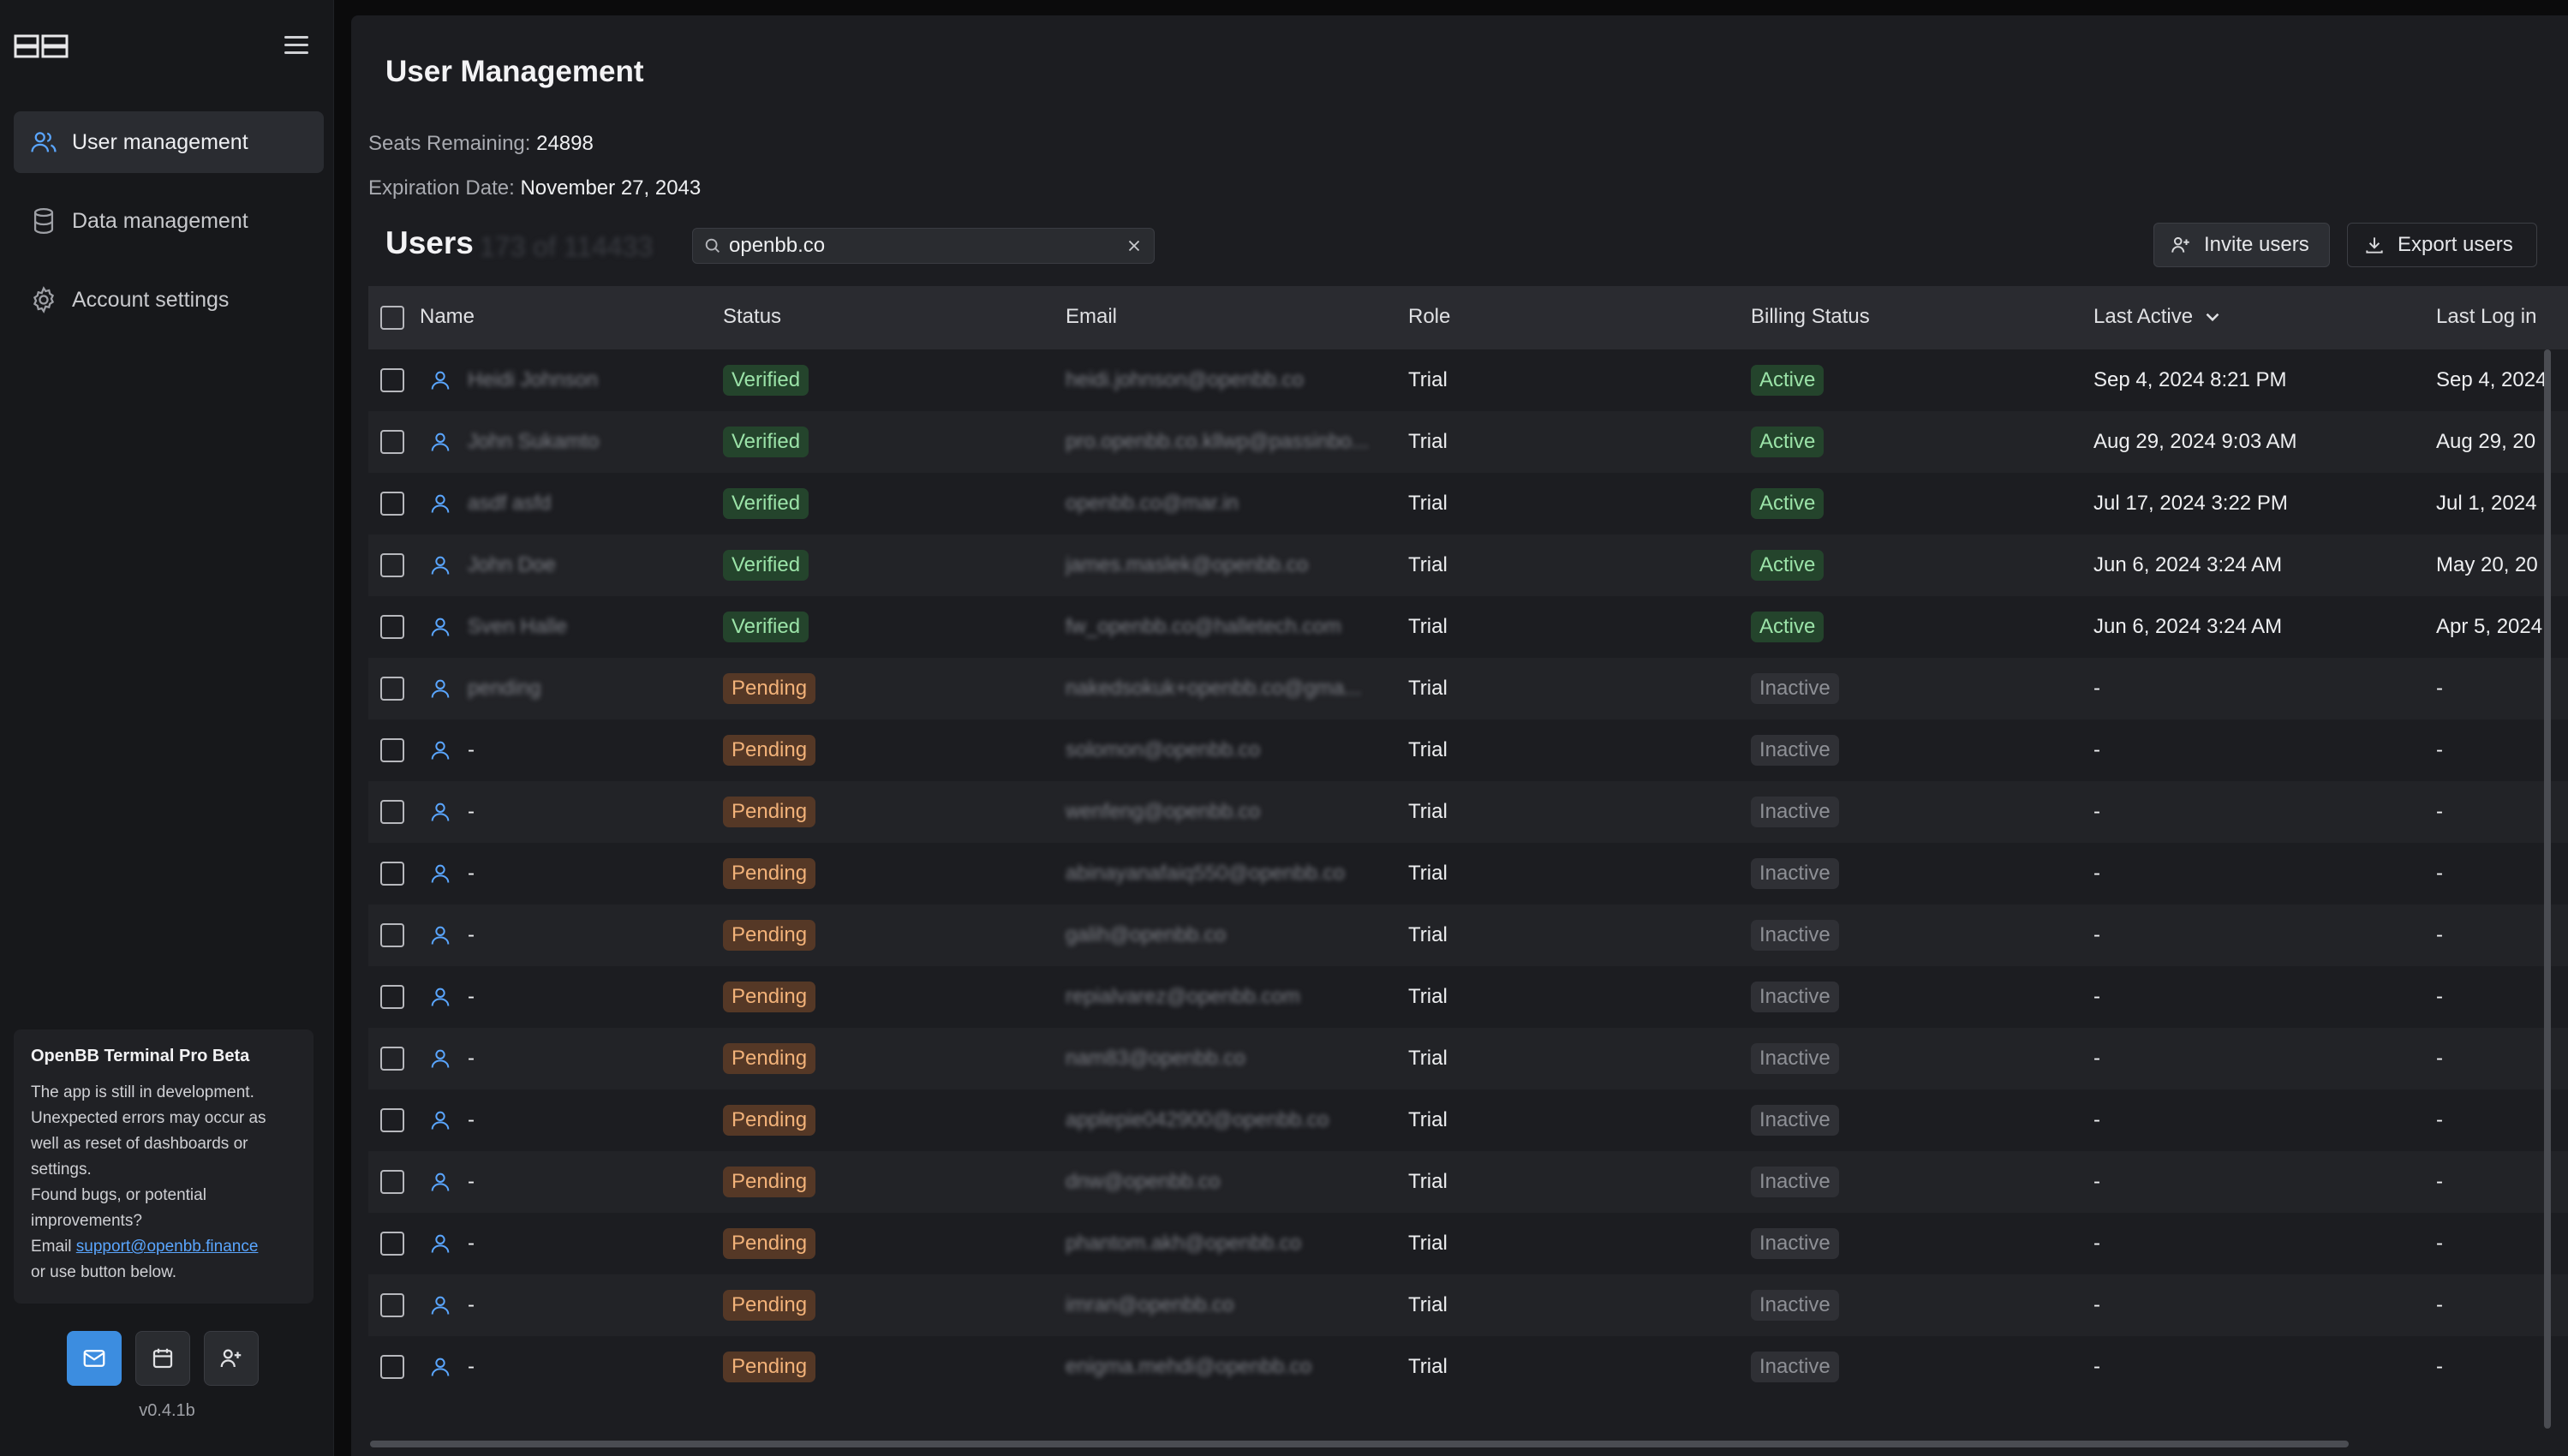 This screenshot has width=2568, height=1456. Describe the element at coordinates (167, 1247) in the screenshot. I see `support-email-link: support@openbb.finance` at that location.